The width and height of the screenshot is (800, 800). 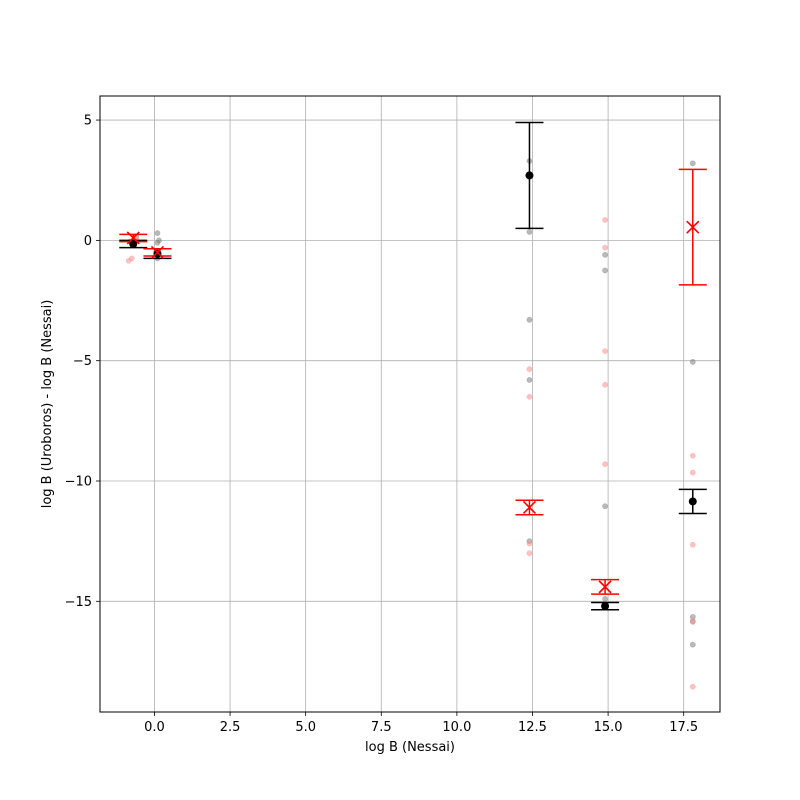 I want to click on x-axis-label: log B (Nessai), so click(x=410, y=747).